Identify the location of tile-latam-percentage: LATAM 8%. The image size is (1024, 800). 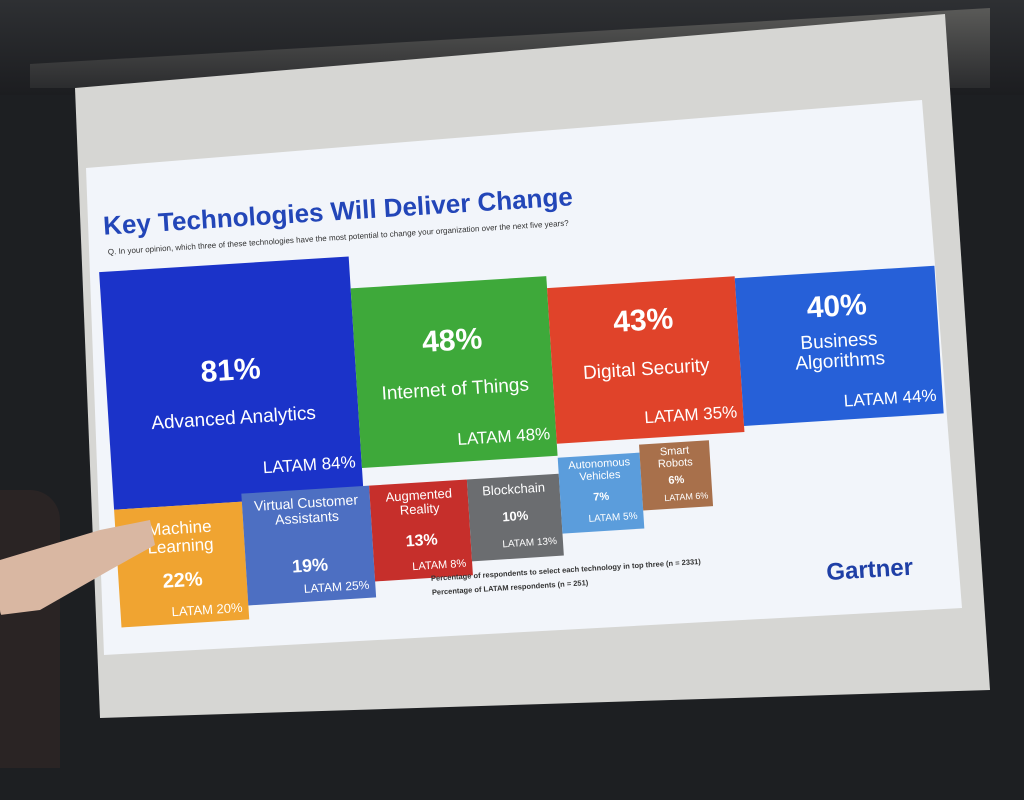
(439, 565).